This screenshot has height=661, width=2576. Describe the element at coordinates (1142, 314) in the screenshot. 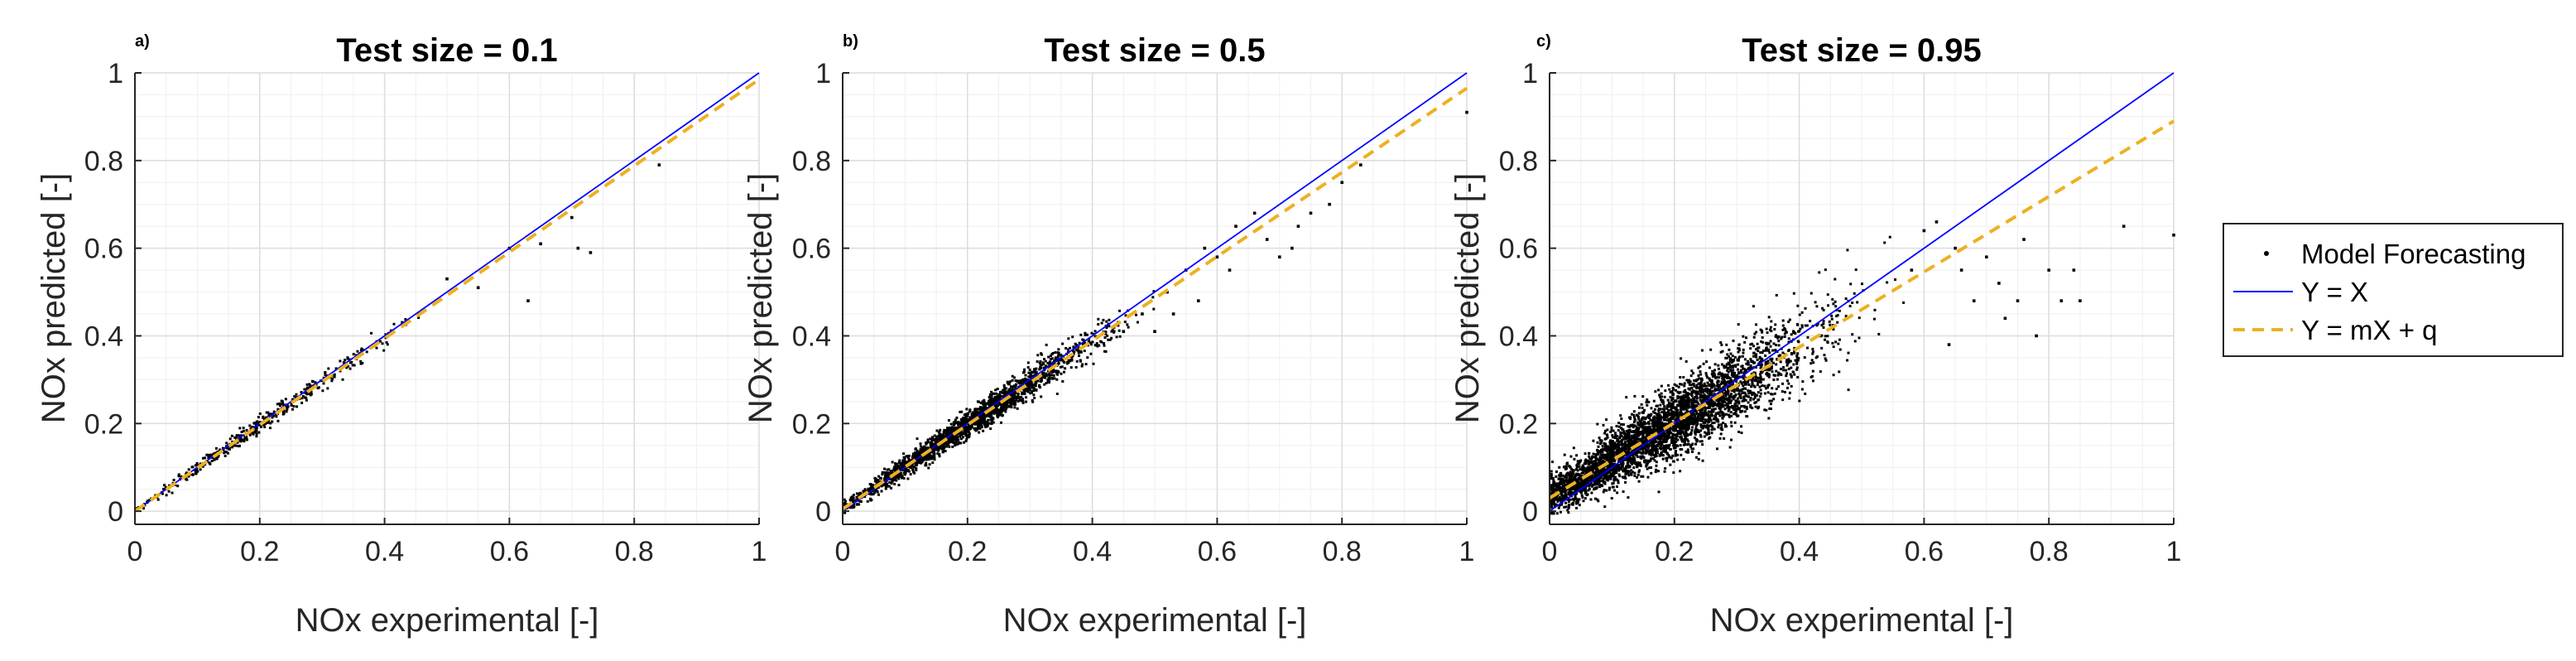

I see `outlier-point` at that location.